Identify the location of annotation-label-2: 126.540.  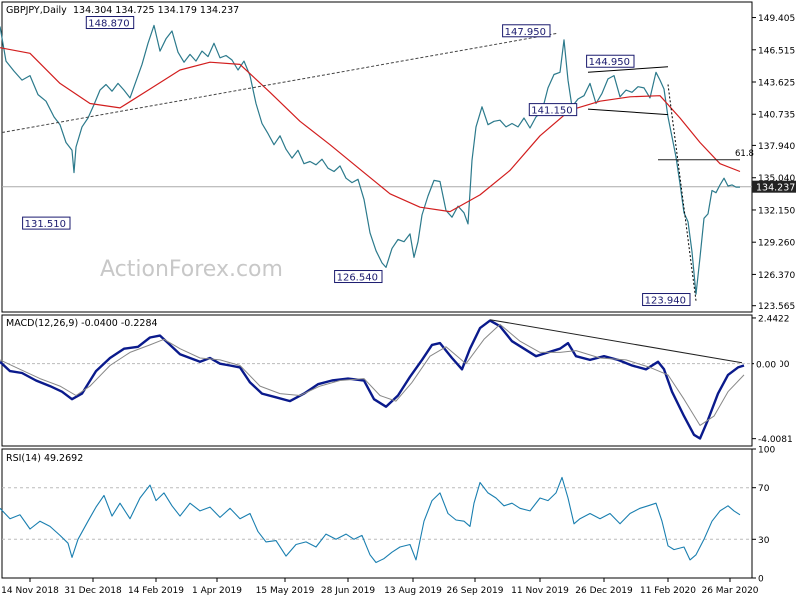
(357, 278).